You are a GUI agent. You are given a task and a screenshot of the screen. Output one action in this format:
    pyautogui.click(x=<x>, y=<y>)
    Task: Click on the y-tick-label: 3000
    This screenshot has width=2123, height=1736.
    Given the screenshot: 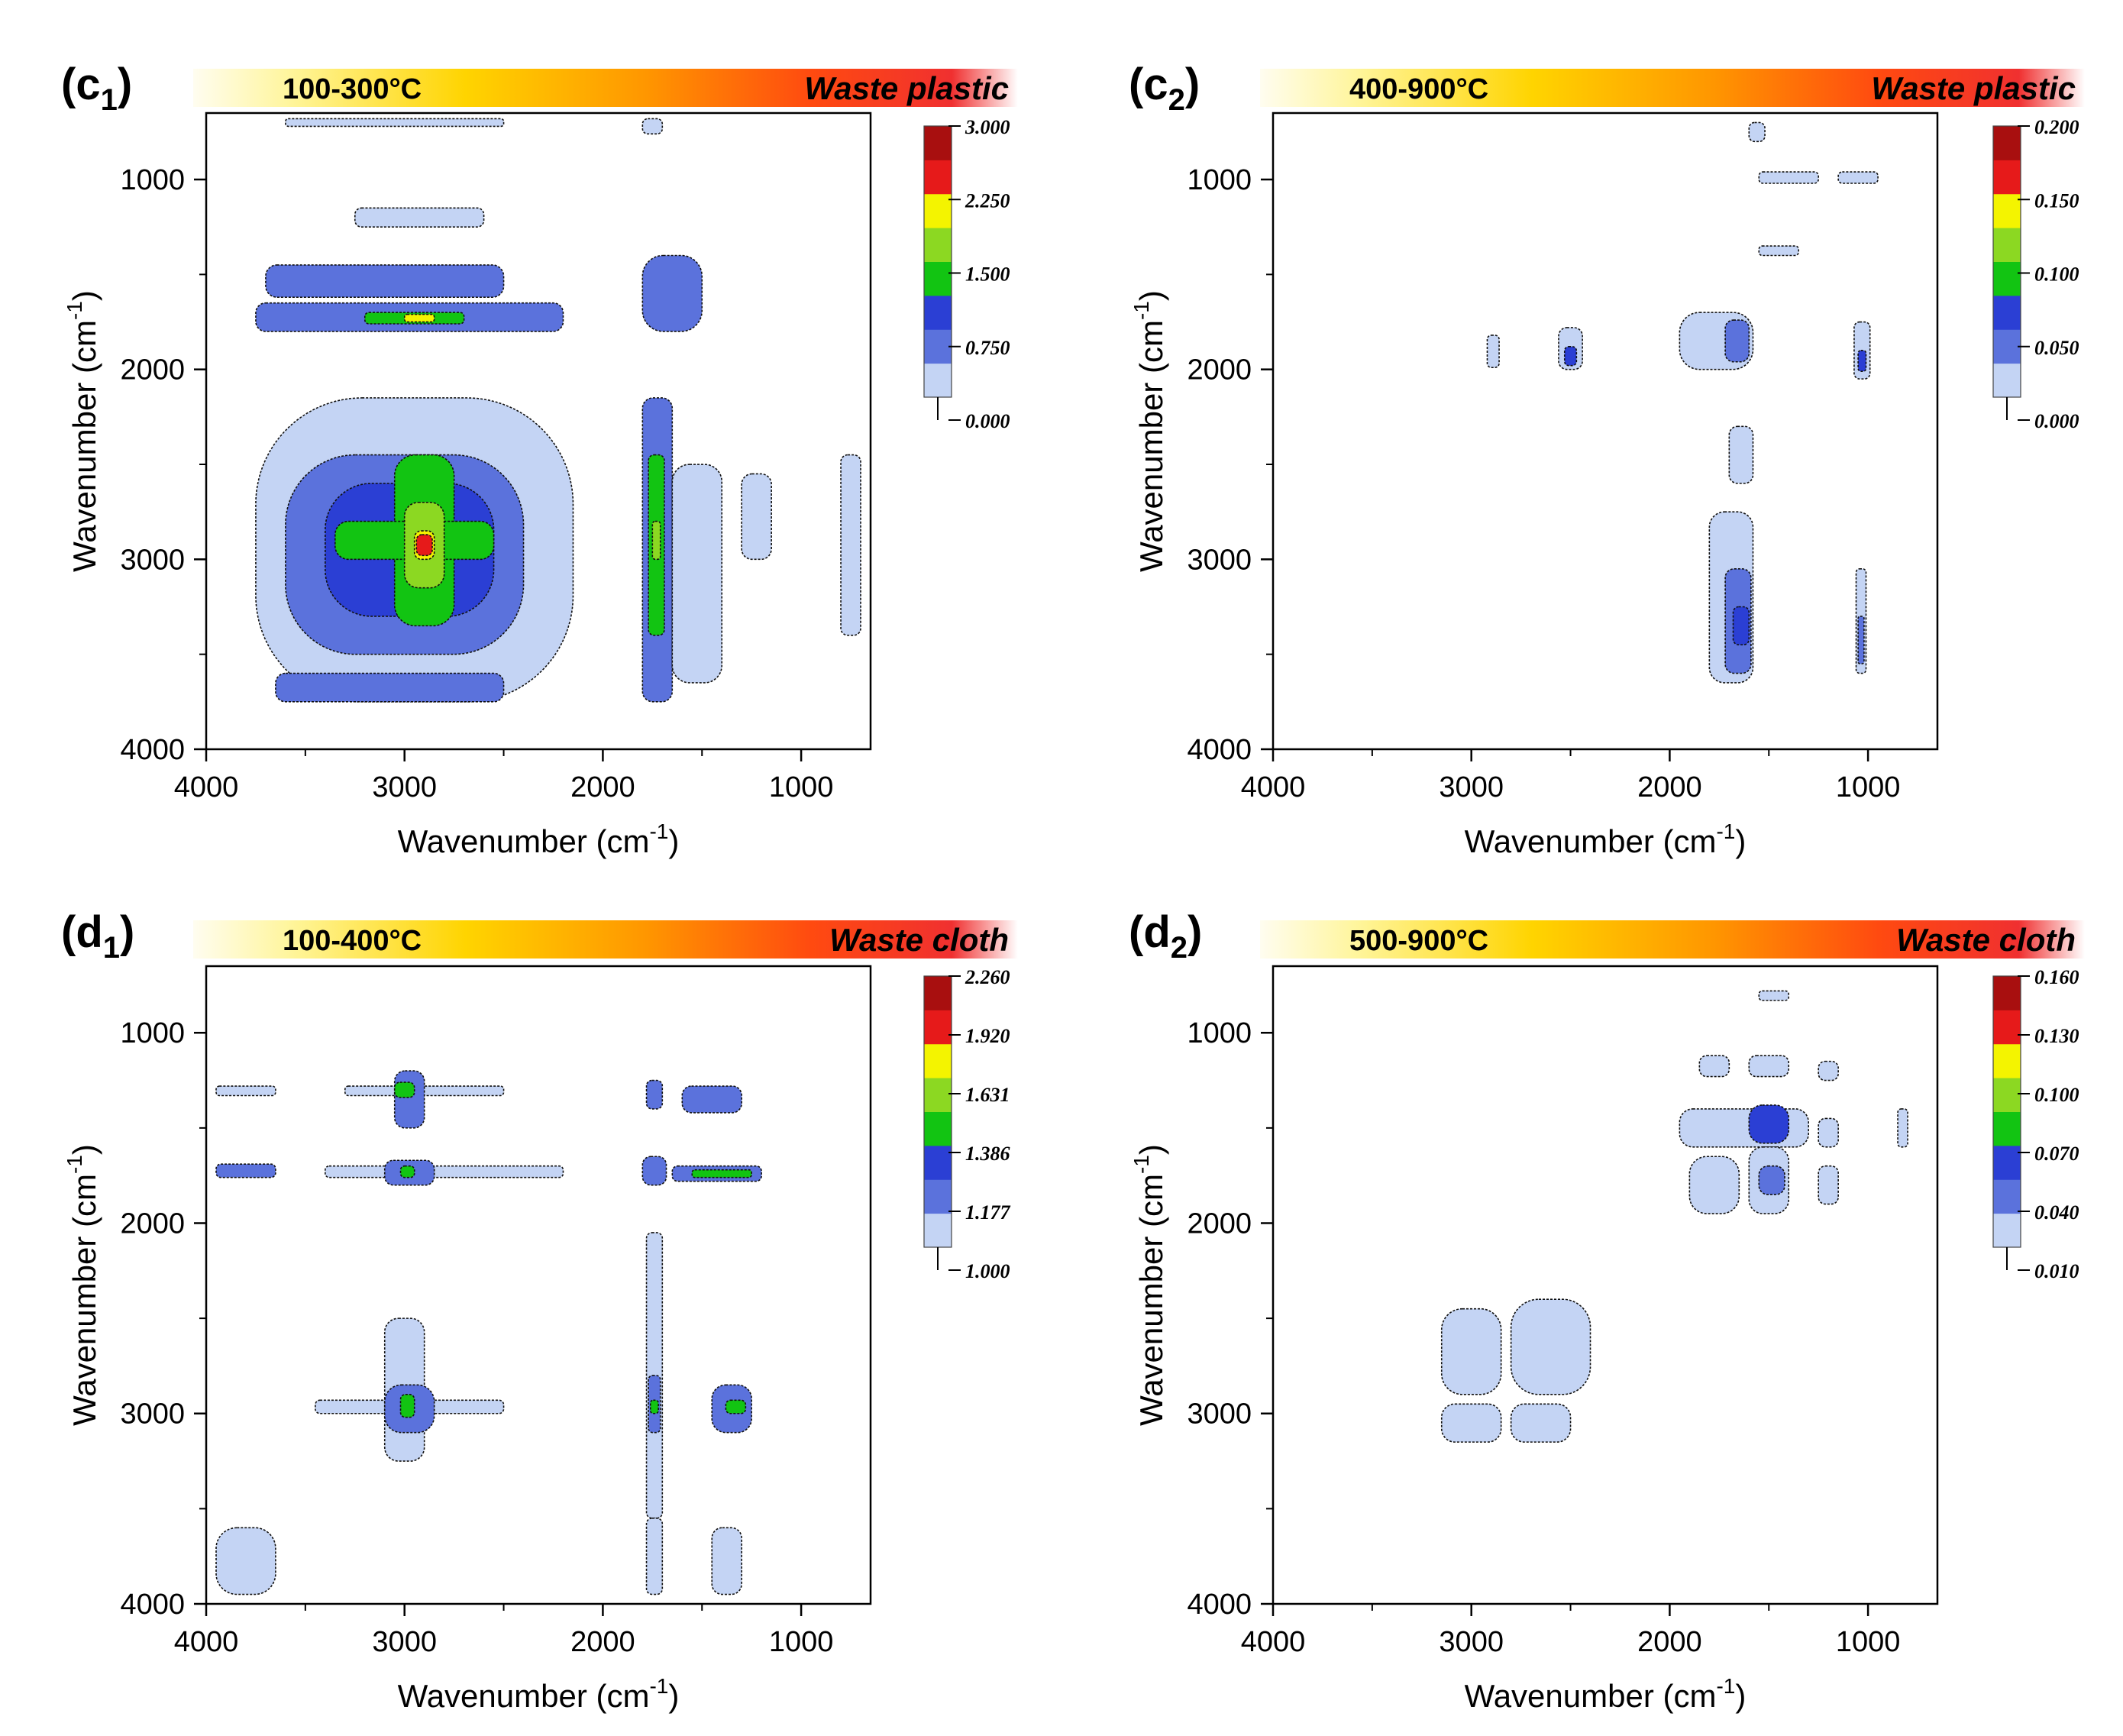 What is the action you would take?
    pyautogui.click(x=152, y=1415)
    